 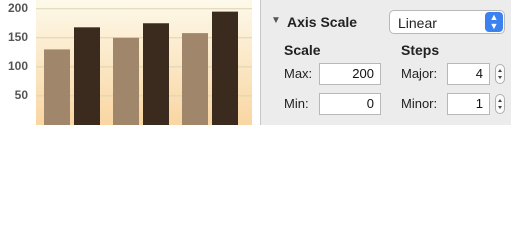 I want to click on field-label: Minor:, so click(x=419, y=103).